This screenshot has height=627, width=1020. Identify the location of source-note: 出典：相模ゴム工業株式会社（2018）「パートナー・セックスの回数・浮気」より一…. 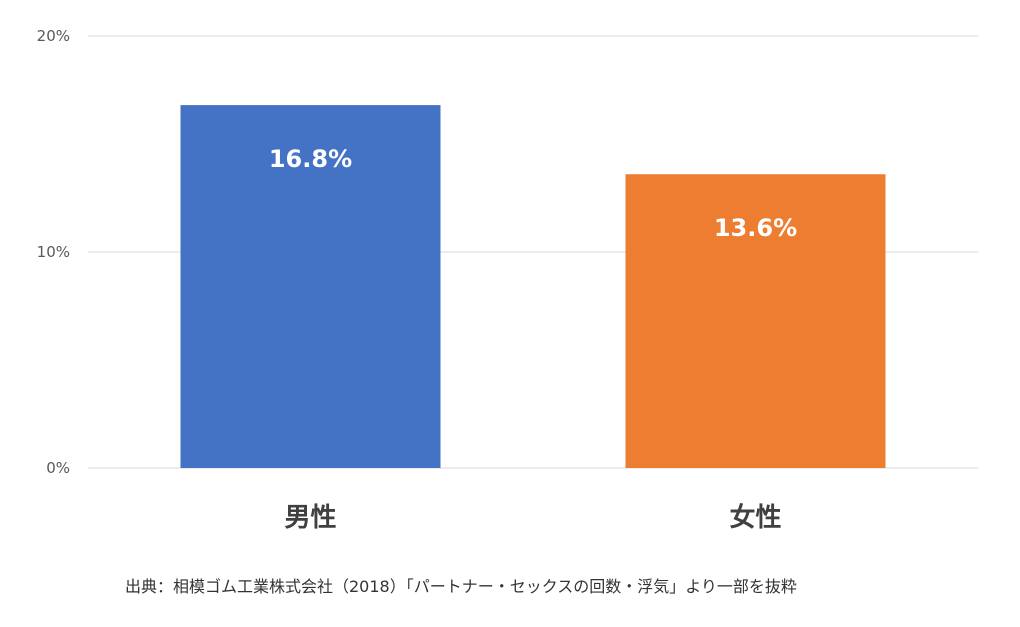
(461, 586).